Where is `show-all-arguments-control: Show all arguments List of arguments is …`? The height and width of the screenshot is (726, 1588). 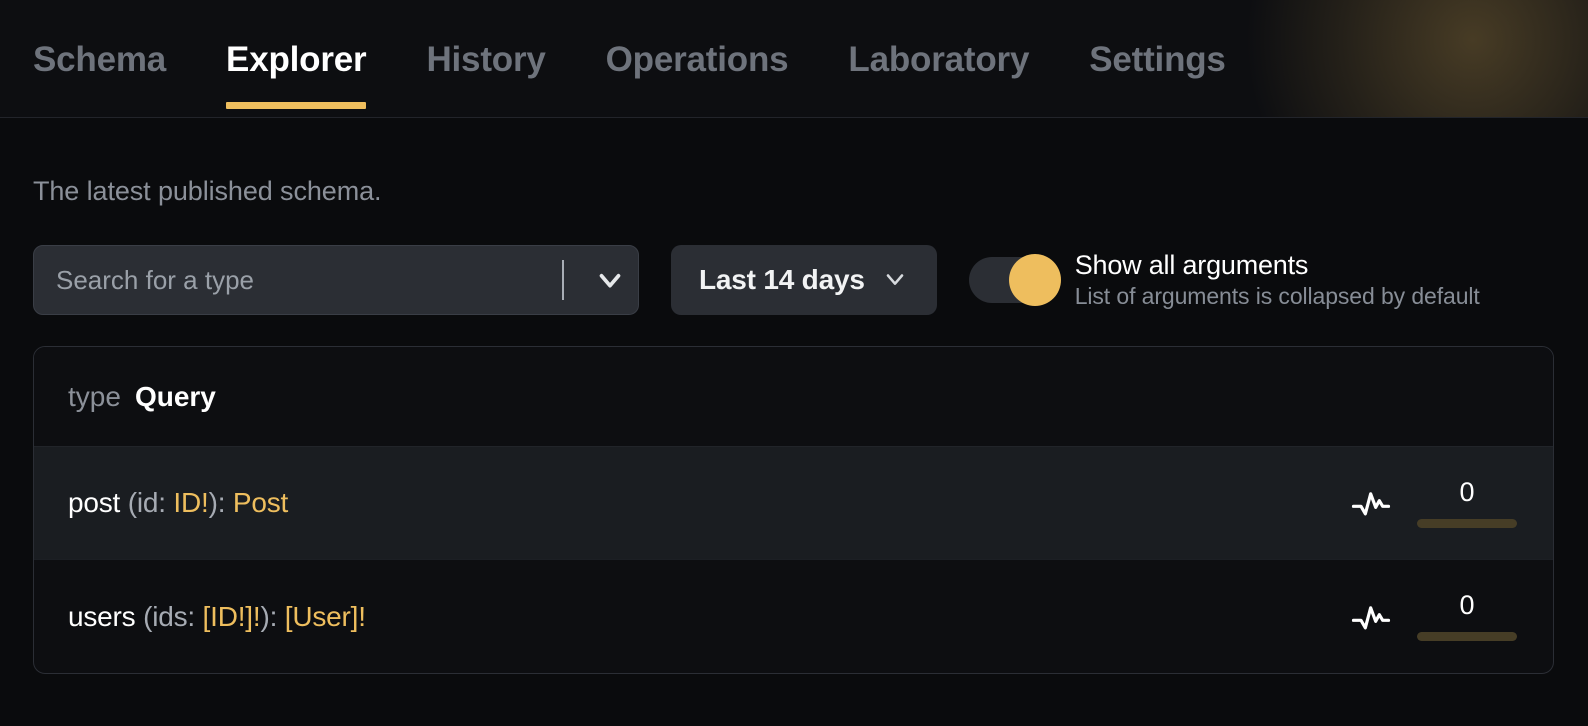 show-all-arguments-control: Show all arguments List of arguments is … is located at coordinates (1224, 279).